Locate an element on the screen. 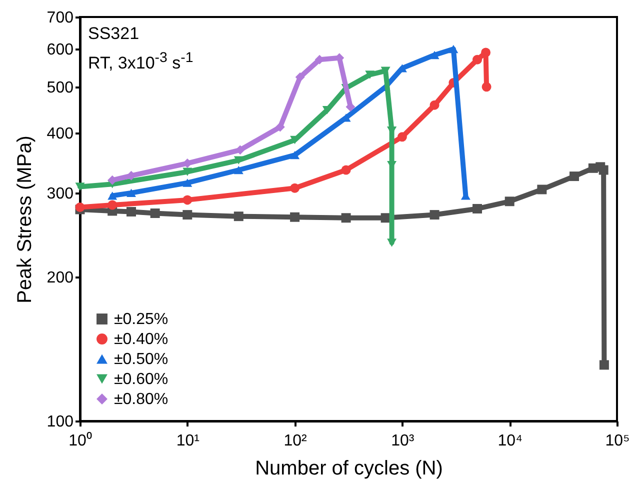  x-tick-label: 10⁵ is located at coordinates (617, 441).